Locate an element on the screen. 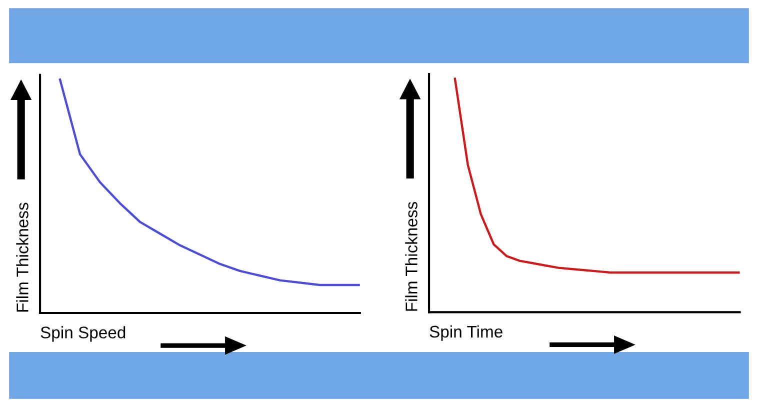  x-axis-title: Spin Speed is located at coordinates (83, 334).